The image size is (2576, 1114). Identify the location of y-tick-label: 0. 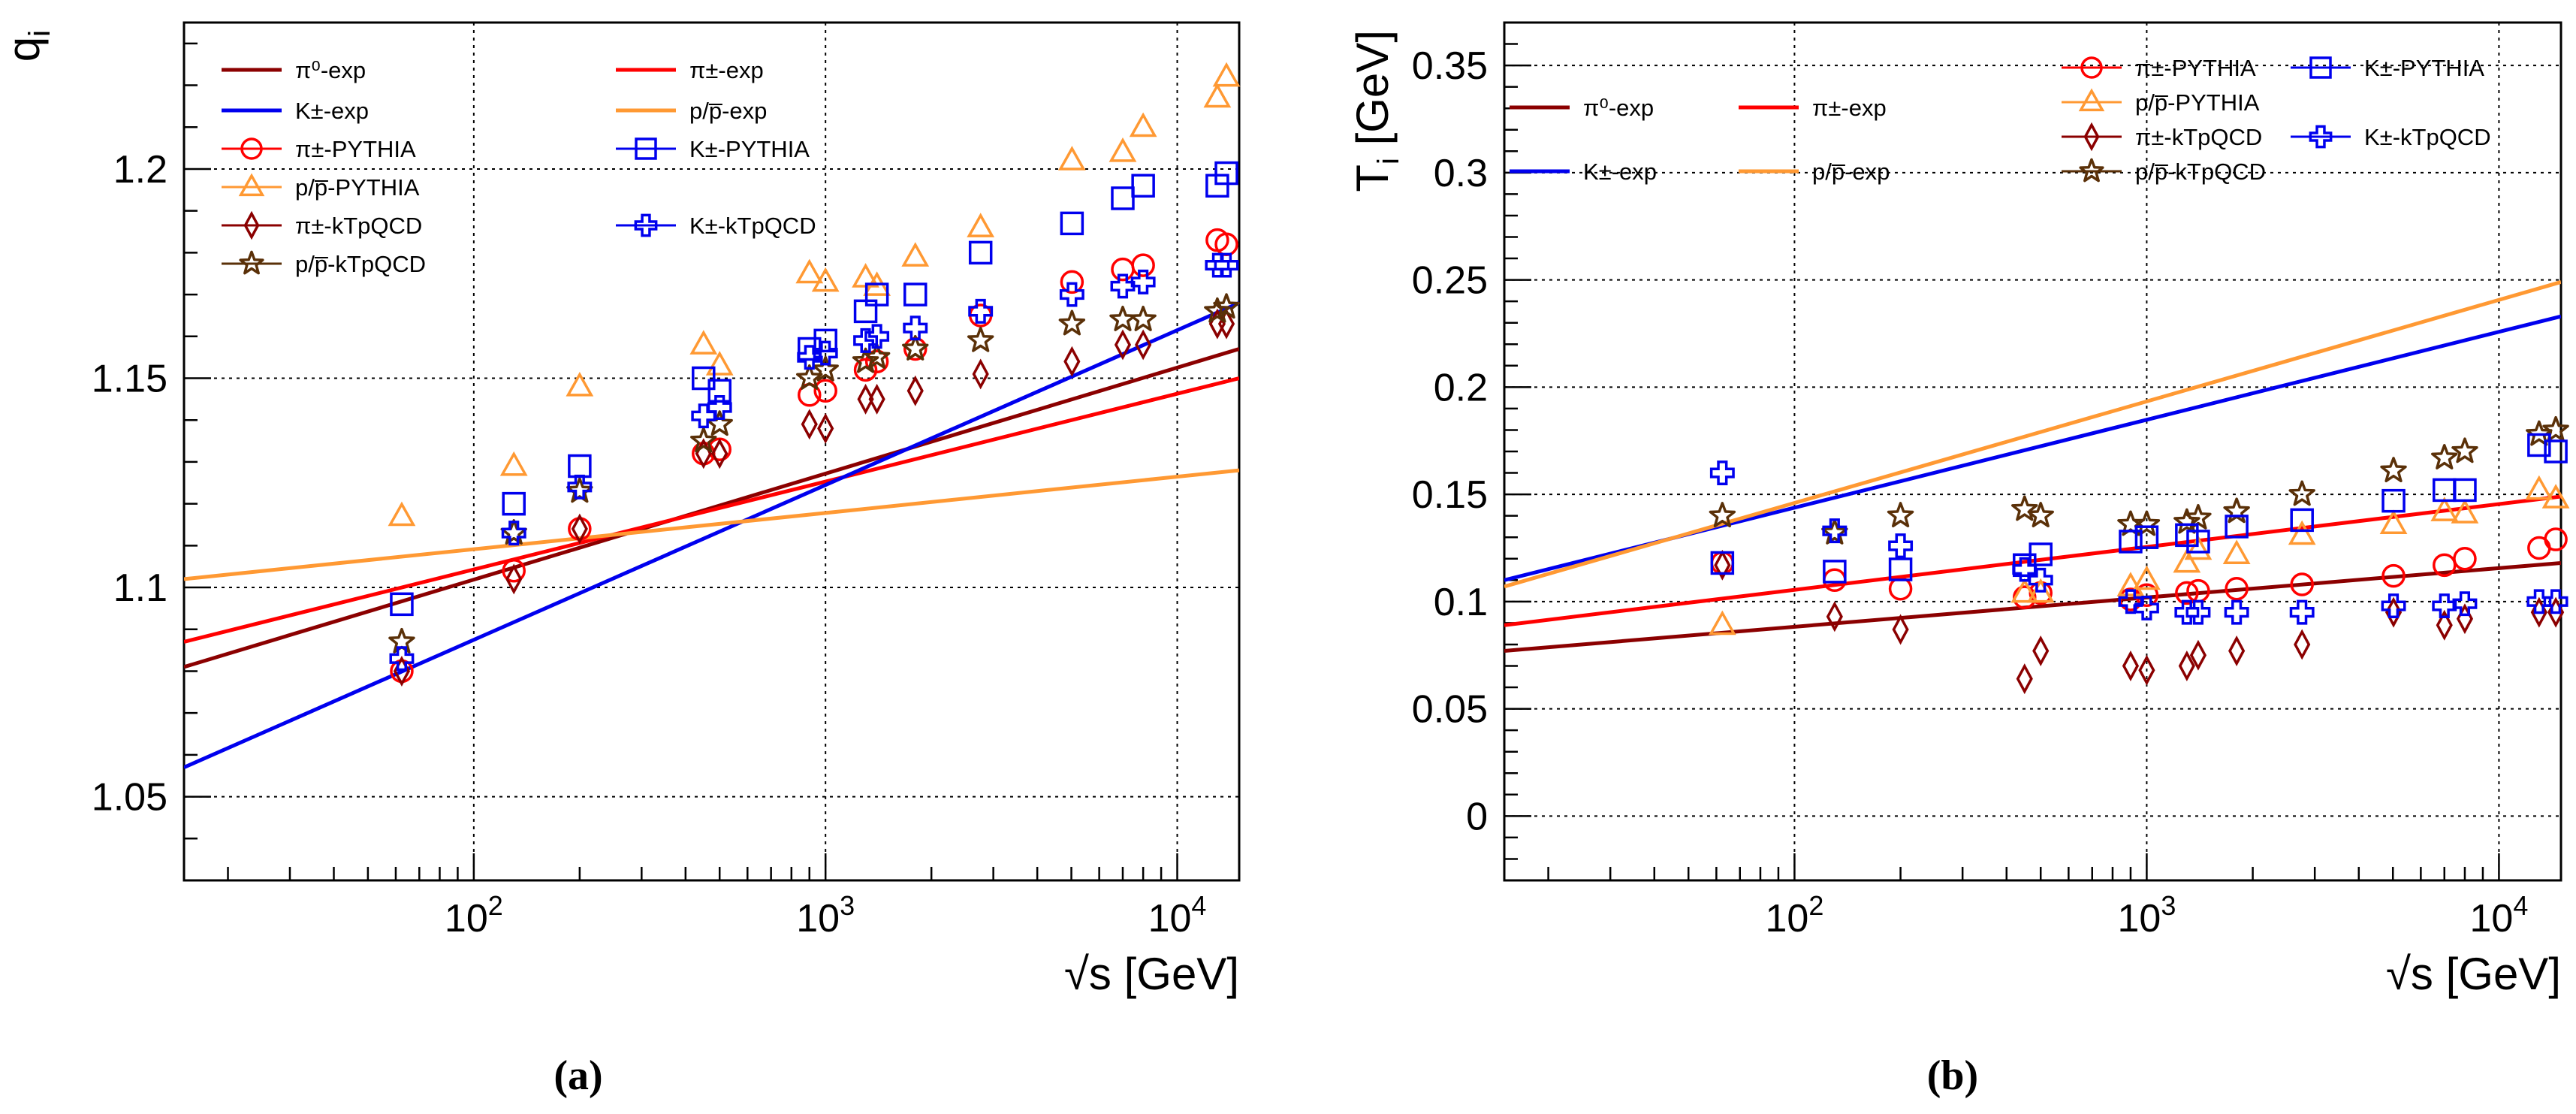
(1477, 816).